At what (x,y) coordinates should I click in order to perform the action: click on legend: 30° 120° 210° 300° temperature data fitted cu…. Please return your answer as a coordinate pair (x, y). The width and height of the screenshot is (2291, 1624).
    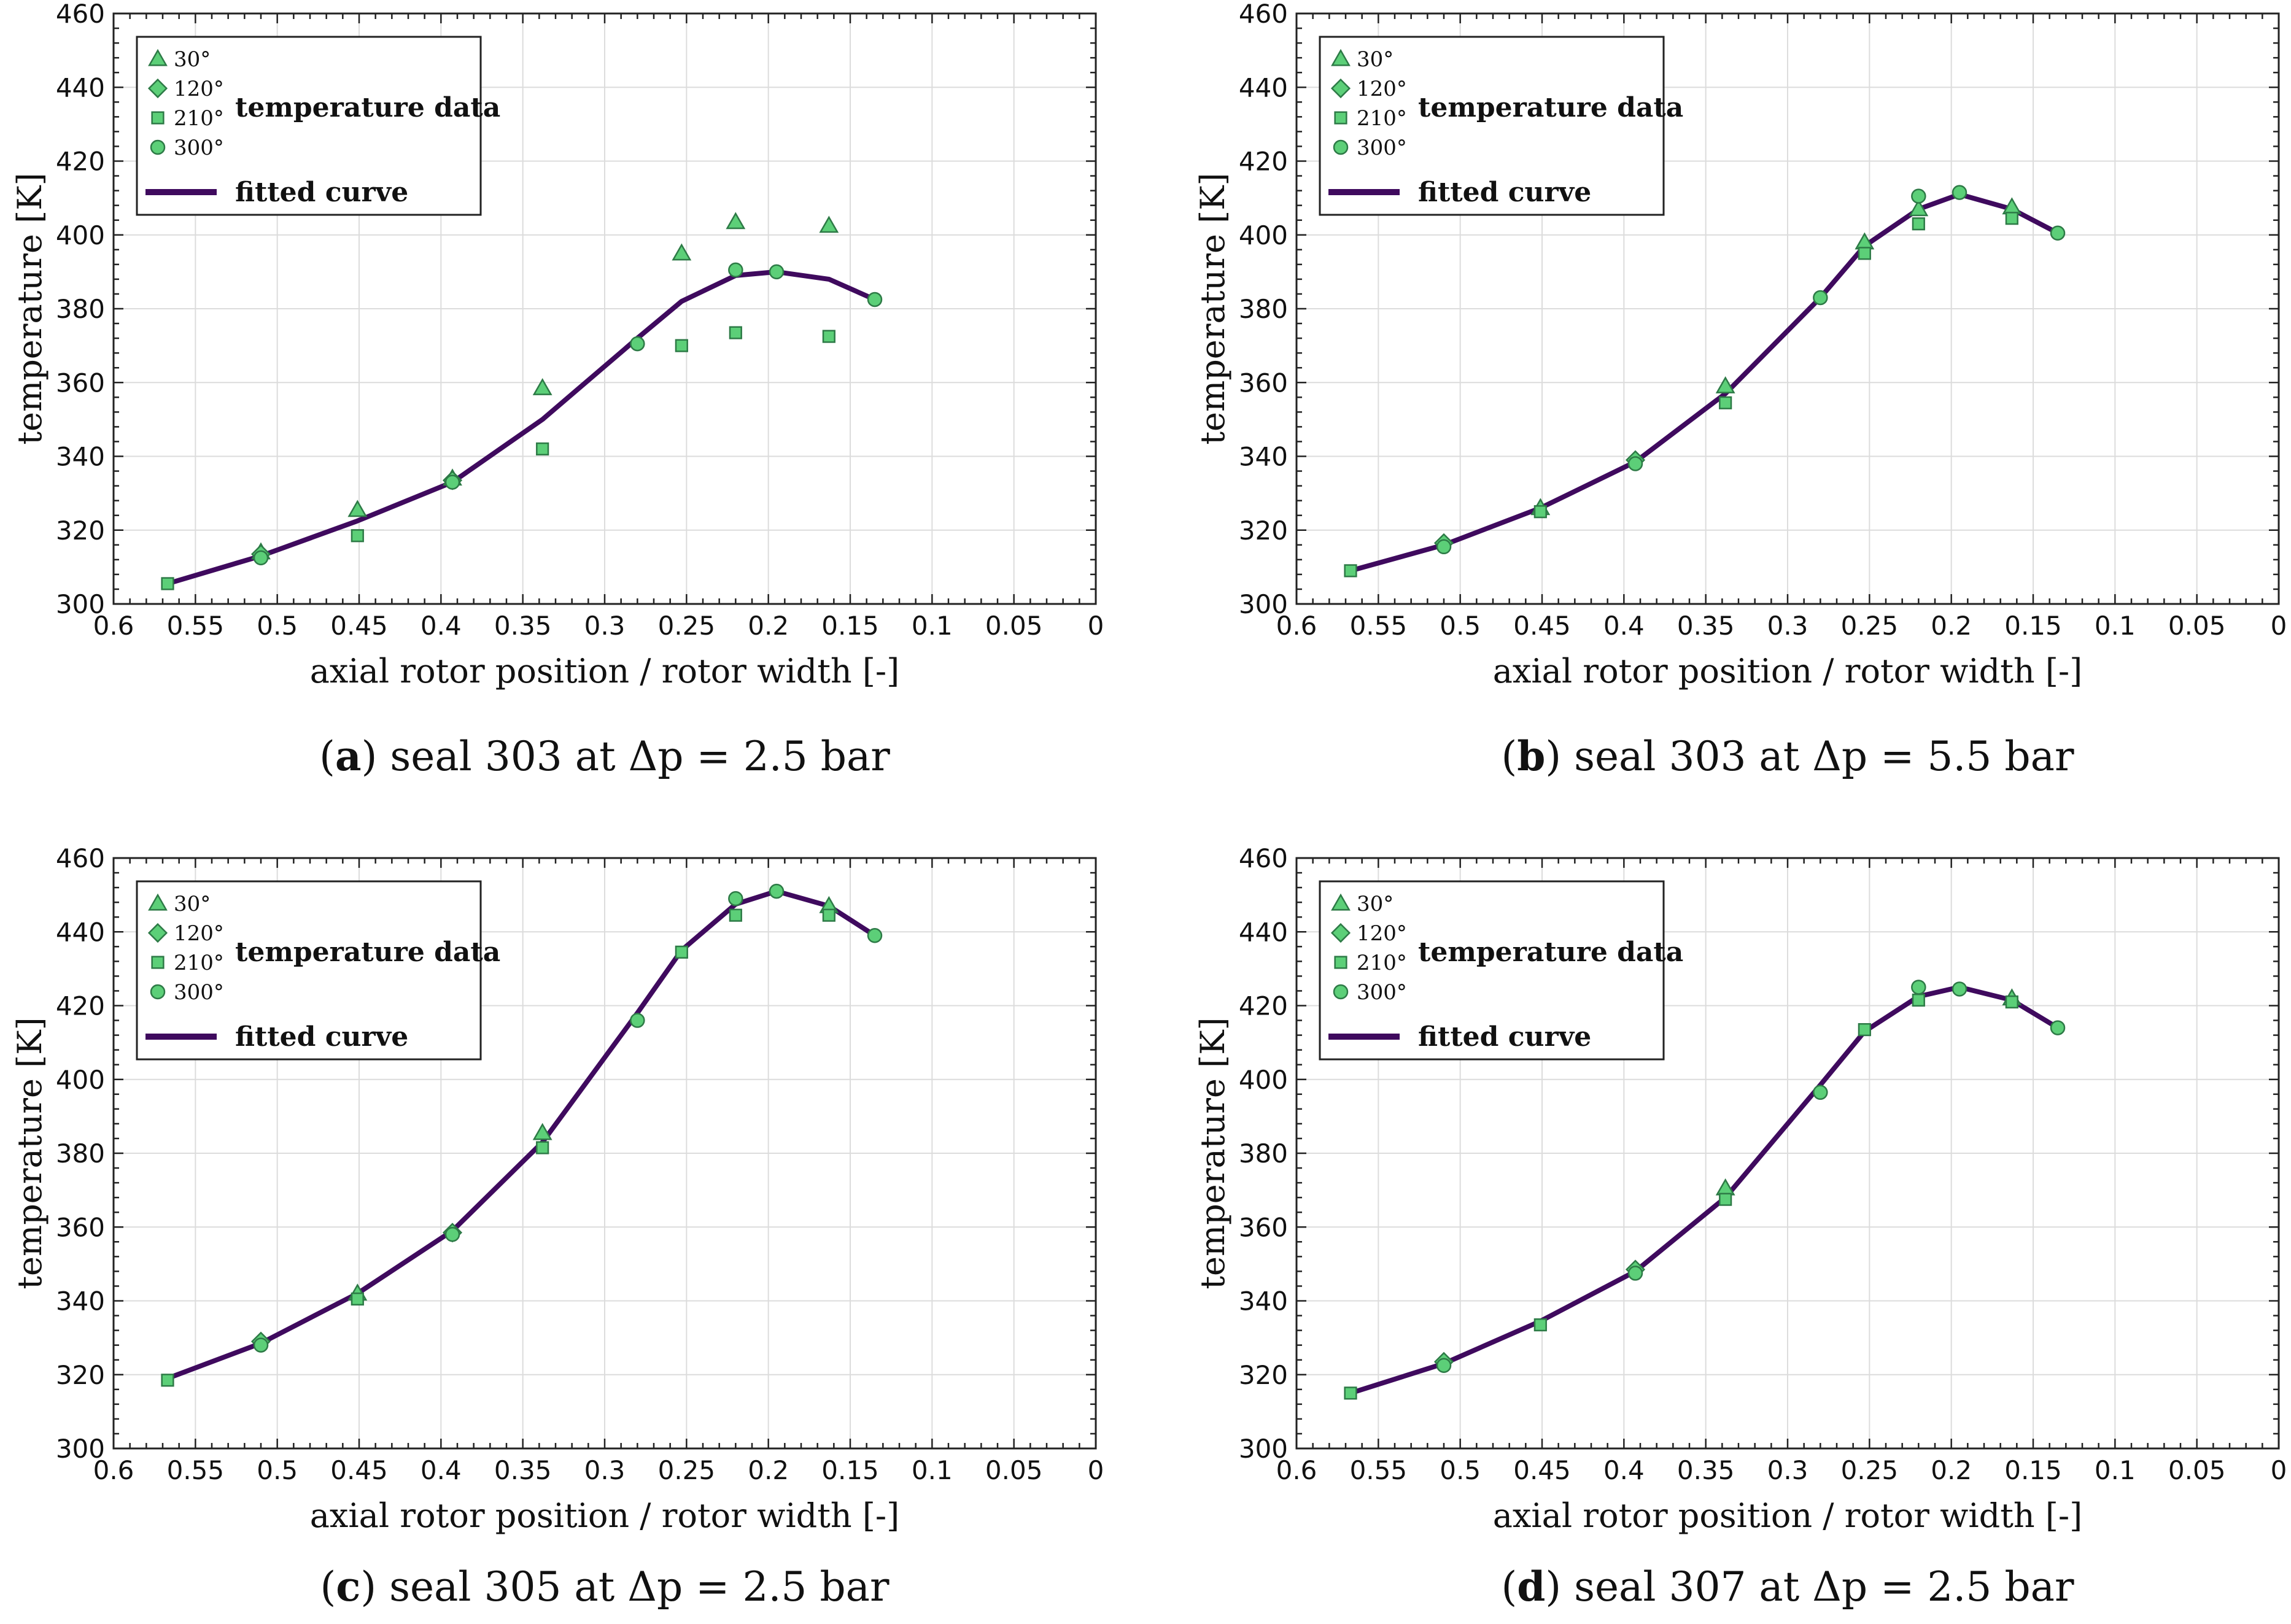
    Looking at the image, I should click on (1501, 970).